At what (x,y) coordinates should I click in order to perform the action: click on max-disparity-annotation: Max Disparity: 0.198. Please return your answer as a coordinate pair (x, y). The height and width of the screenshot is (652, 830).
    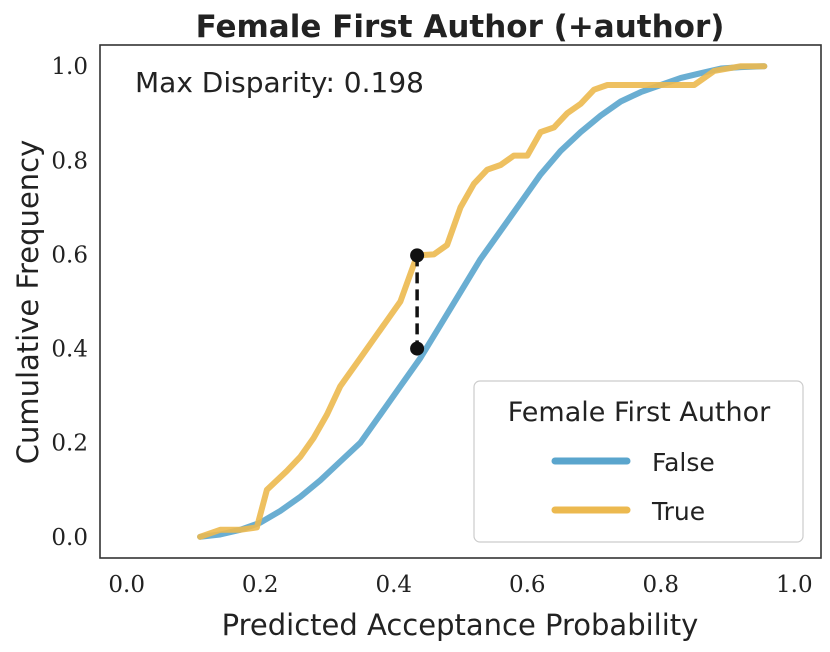
    Looking at the image, I should click on (279, 82).